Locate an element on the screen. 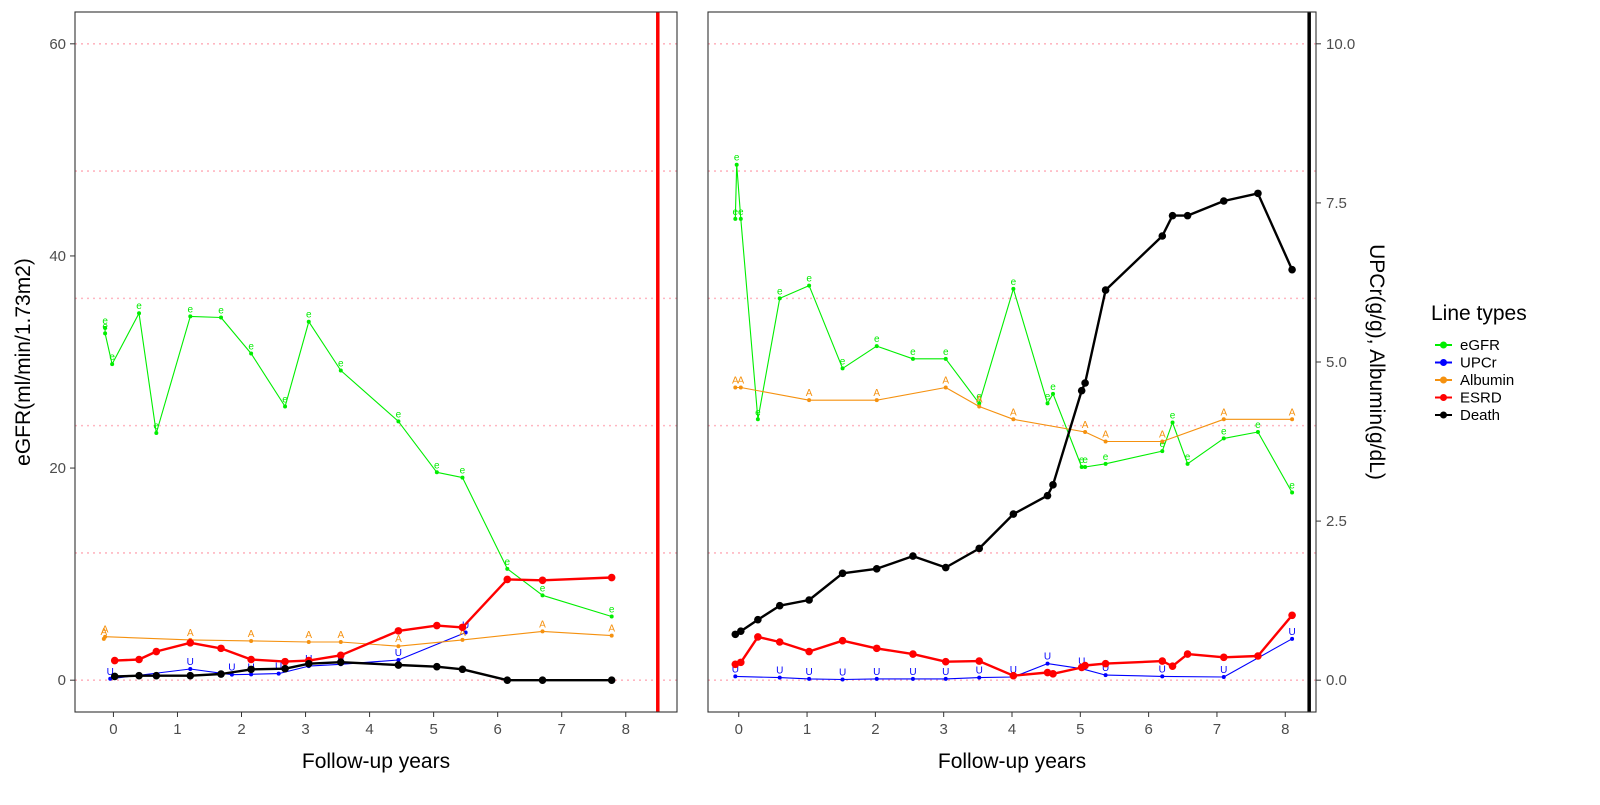  x-tick-label: 3 is located at coordinates (305, 729).